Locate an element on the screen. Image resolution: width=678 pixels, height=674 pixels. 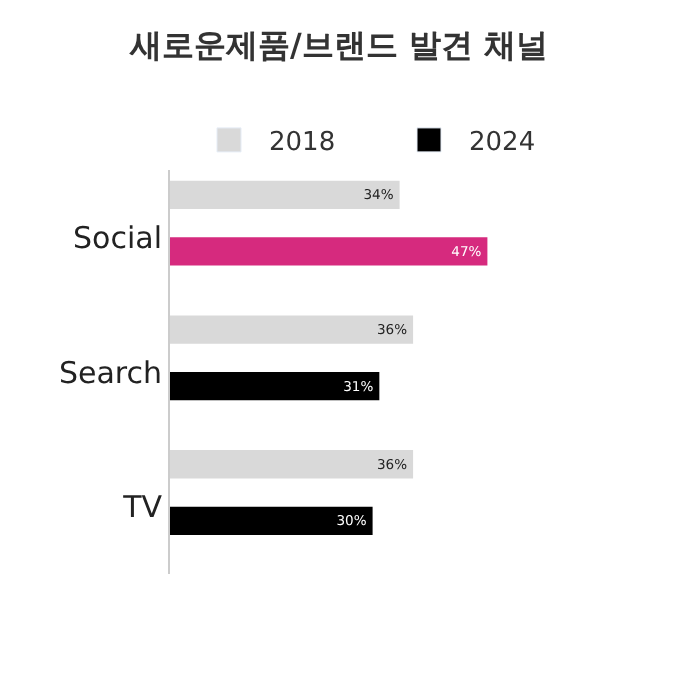
legend-label: 2024 is located at coordinates (502, 143).